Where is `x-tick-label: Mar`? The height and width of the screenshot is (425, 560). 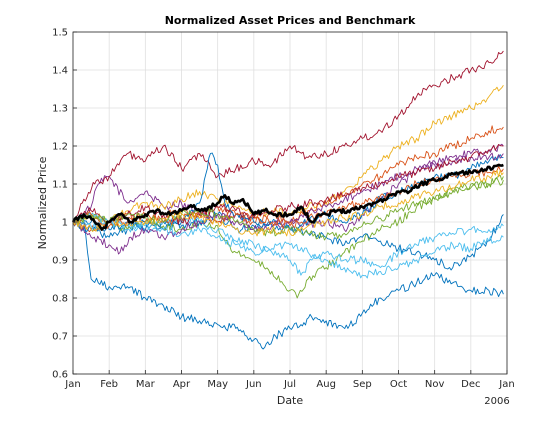 x-tick-label: Mar is located at coordinates (146, 384).